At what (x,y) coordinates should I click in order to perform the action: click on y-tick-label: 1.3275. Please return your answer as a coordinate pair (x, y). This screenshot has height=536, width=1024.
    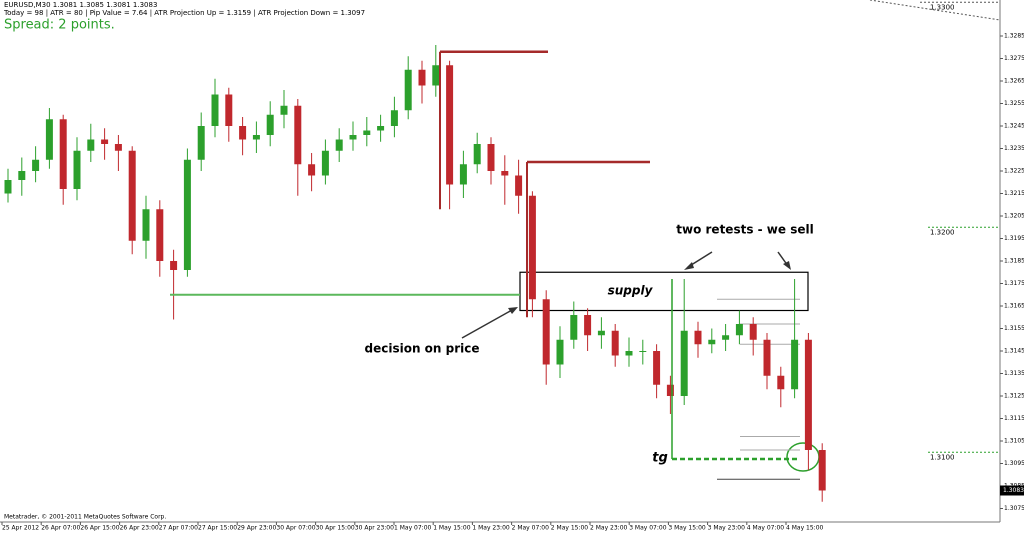
    Looking at the image, I should click on (1014, 58).